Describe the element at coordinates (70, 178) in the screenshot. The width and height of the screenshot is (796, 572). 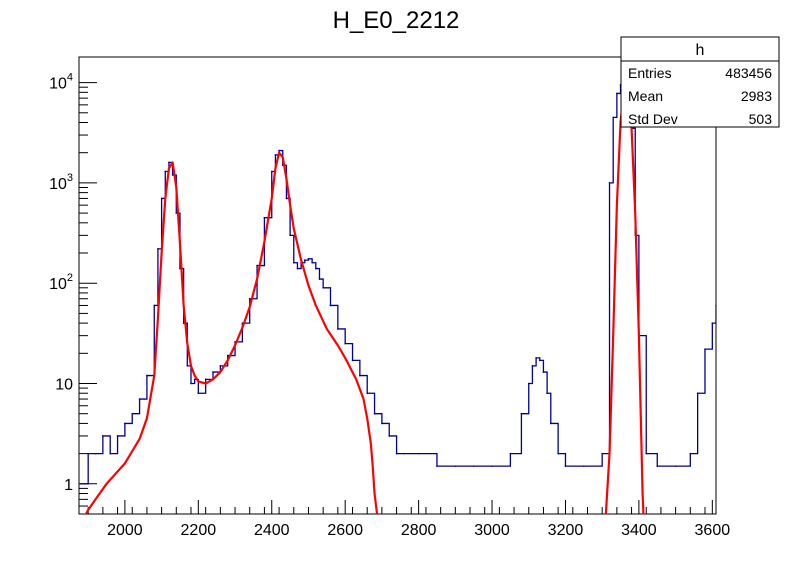
I see `y-tick-exponent: 3` at that location.